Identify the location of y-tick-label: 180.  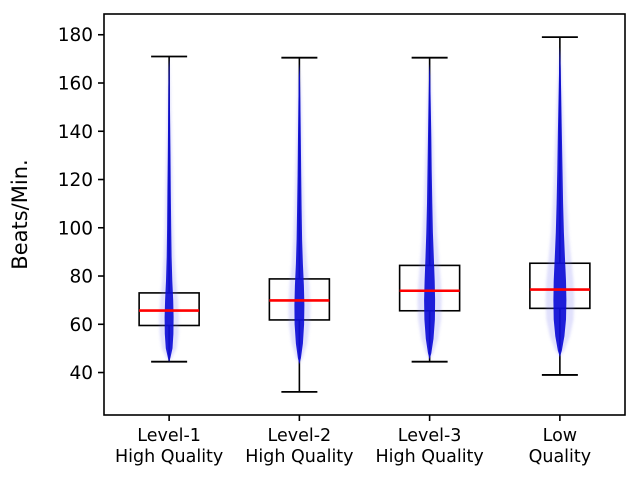
(75, 35).